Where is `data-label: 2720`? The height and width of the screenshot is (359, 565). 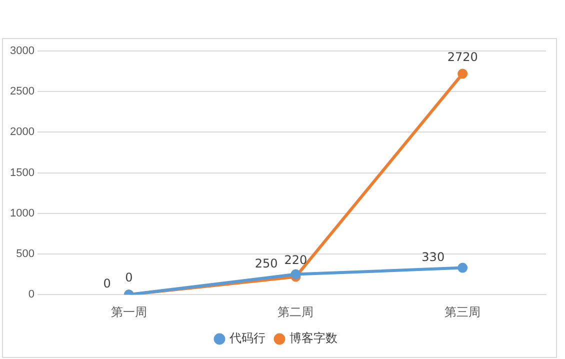 data-label: 2720 is located at coordinates (462, 57).